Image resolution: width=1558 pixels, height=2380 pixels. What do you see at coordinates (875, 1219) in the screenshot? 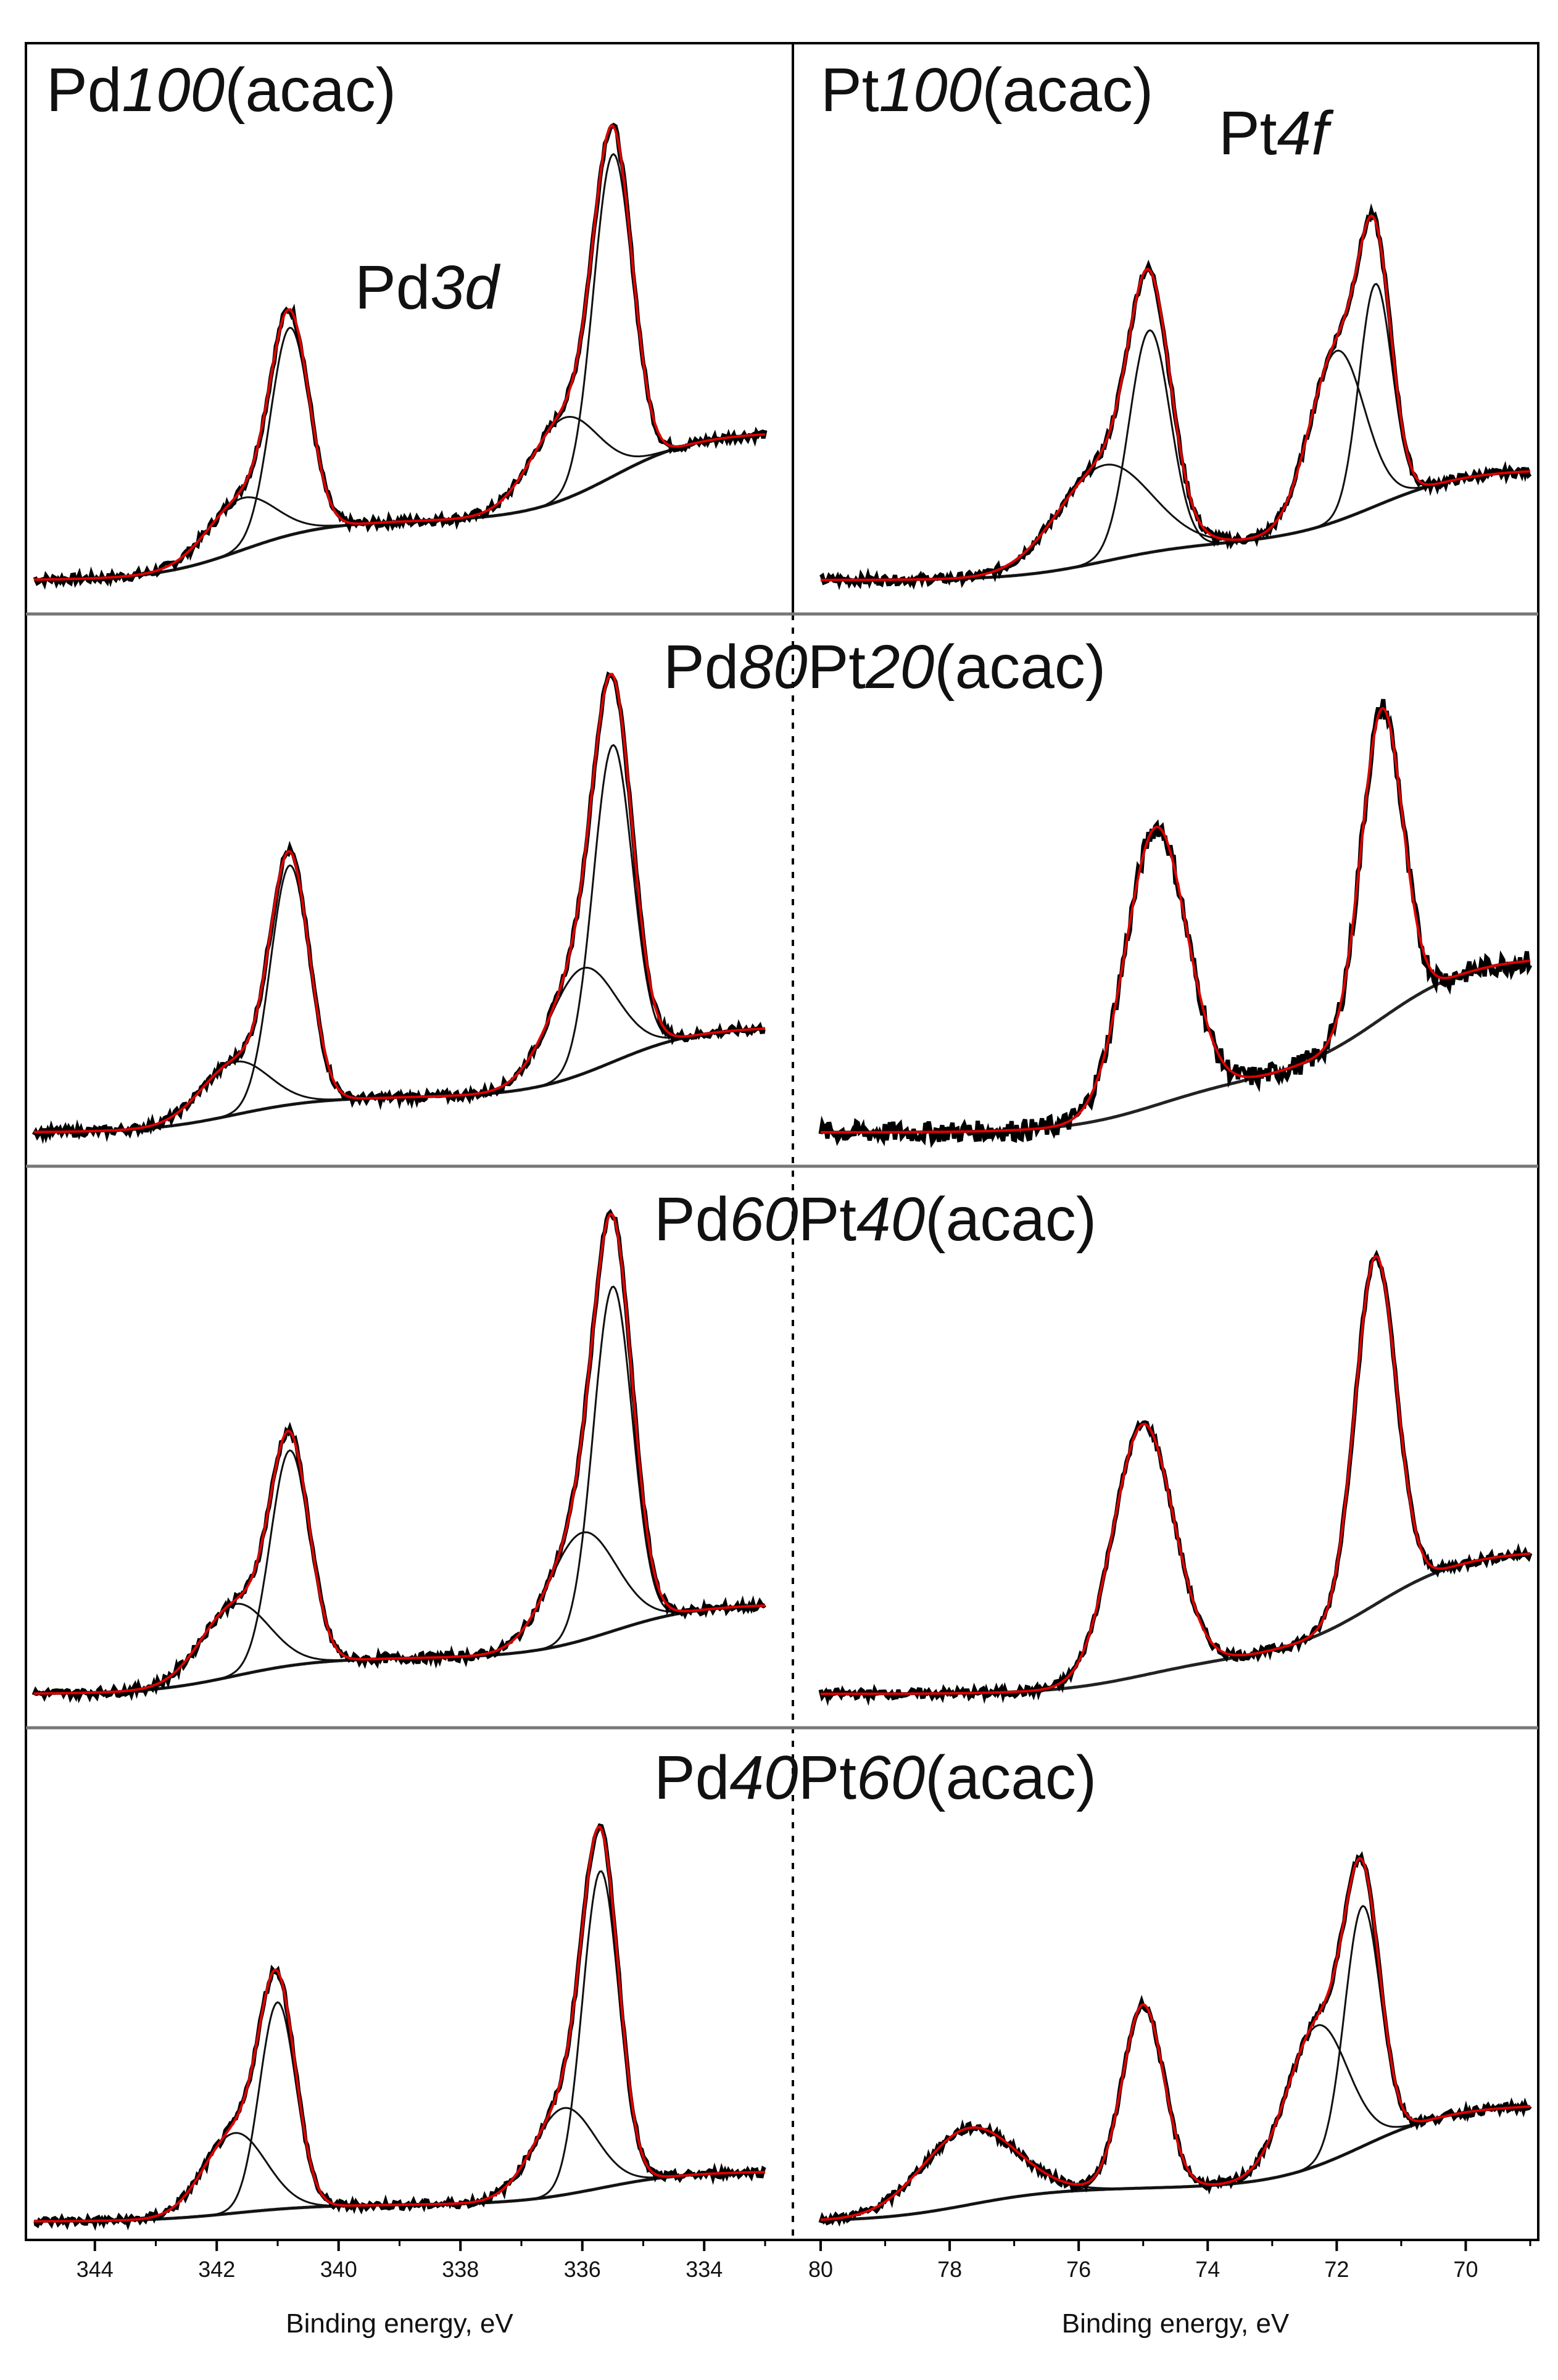
I see `label-pd60pt40: Pd60Pt40(acac)` at bounding box center [875, 1219].